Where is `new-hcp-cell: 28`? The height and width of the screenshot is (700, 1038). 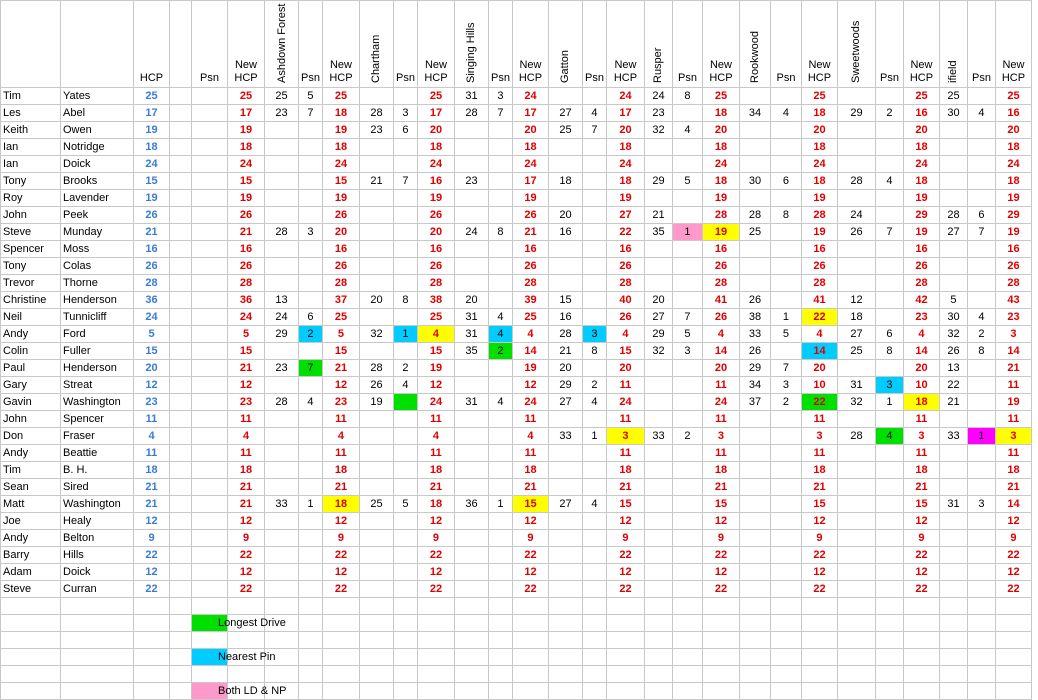
new-hcp-cell: 28 is located at coordinates (921, 283).